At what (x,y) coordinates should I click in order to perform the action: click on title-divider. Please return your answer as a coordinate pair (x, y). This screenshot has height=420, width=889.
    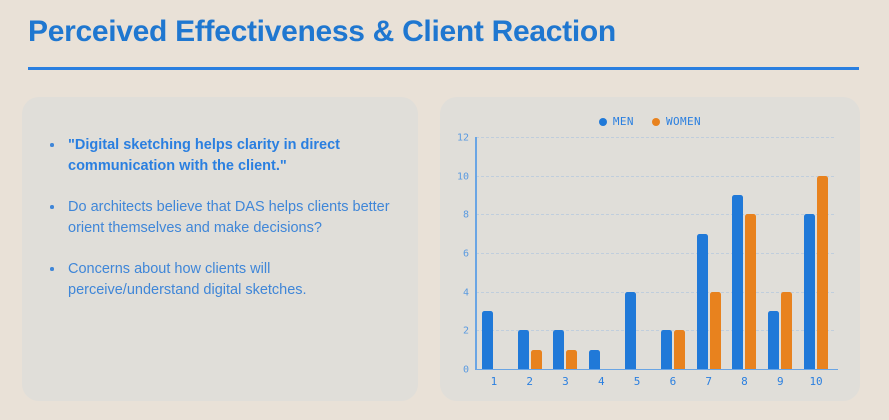
    Looking at the image, I should click on (443, 68).